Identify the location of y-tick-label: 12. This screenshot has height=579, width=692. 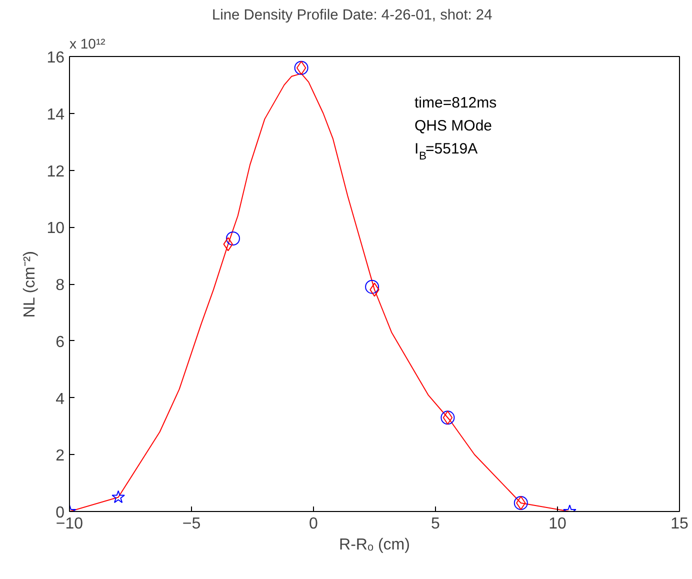
(55, 171).